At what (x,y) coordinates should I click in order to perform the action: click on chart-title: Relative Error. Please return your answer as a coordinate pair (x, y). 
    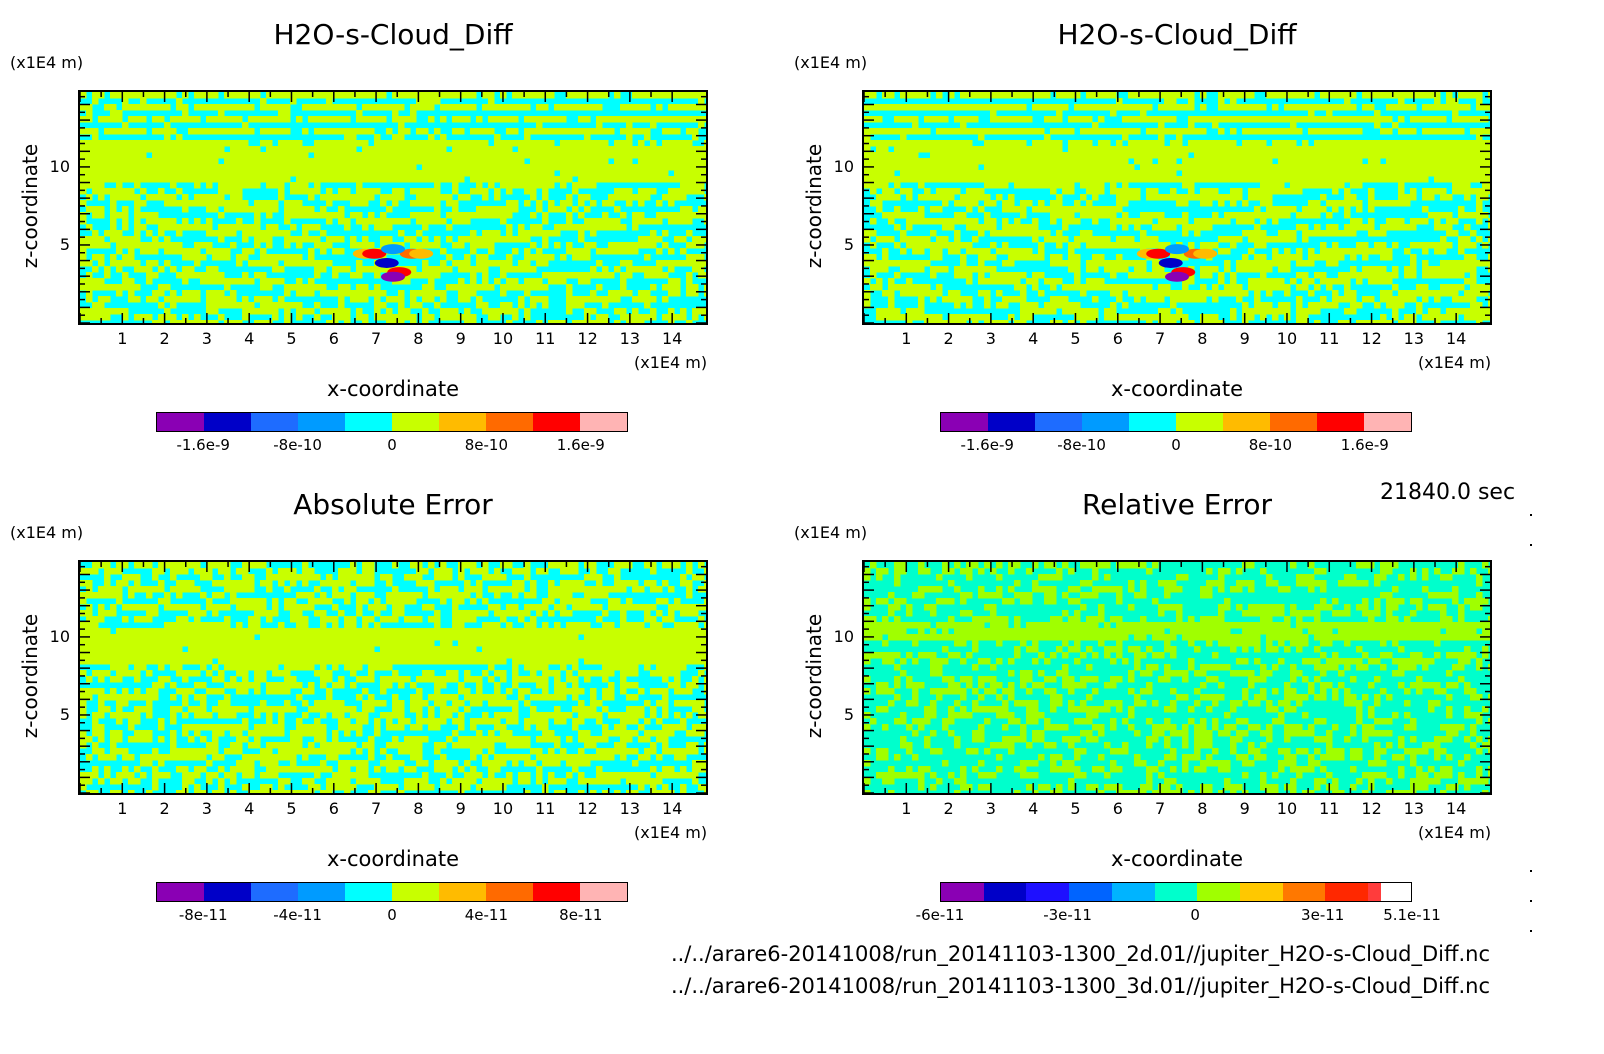
    Looking at the image, I should click on (1177, 504).